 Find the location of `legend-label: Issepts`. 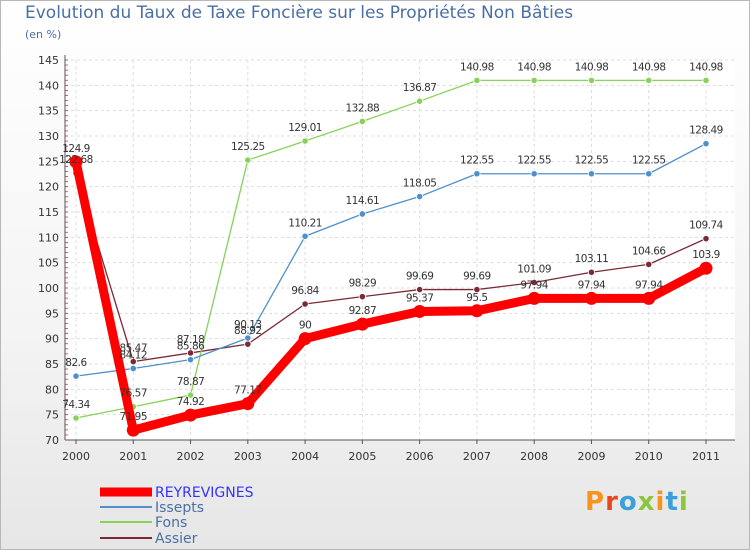

legend-label: Issepts is located at coordinates (179, 508).